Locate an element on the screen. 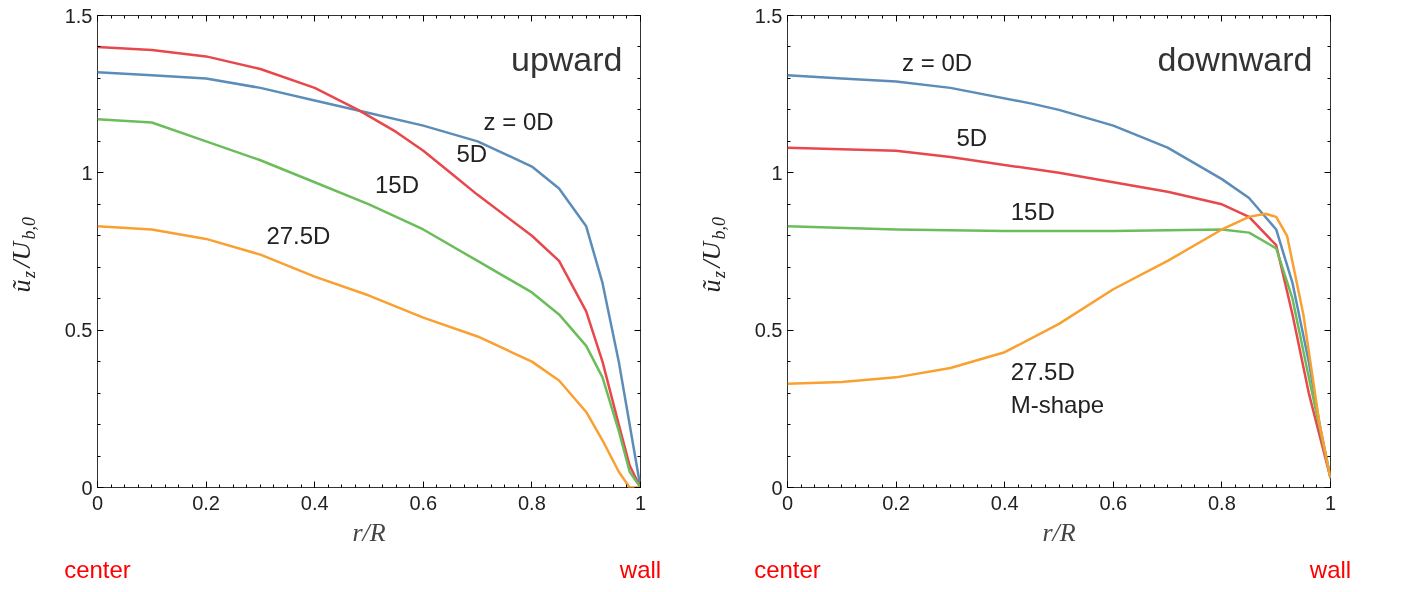  text: downward is located at coordinates (1235, 58).